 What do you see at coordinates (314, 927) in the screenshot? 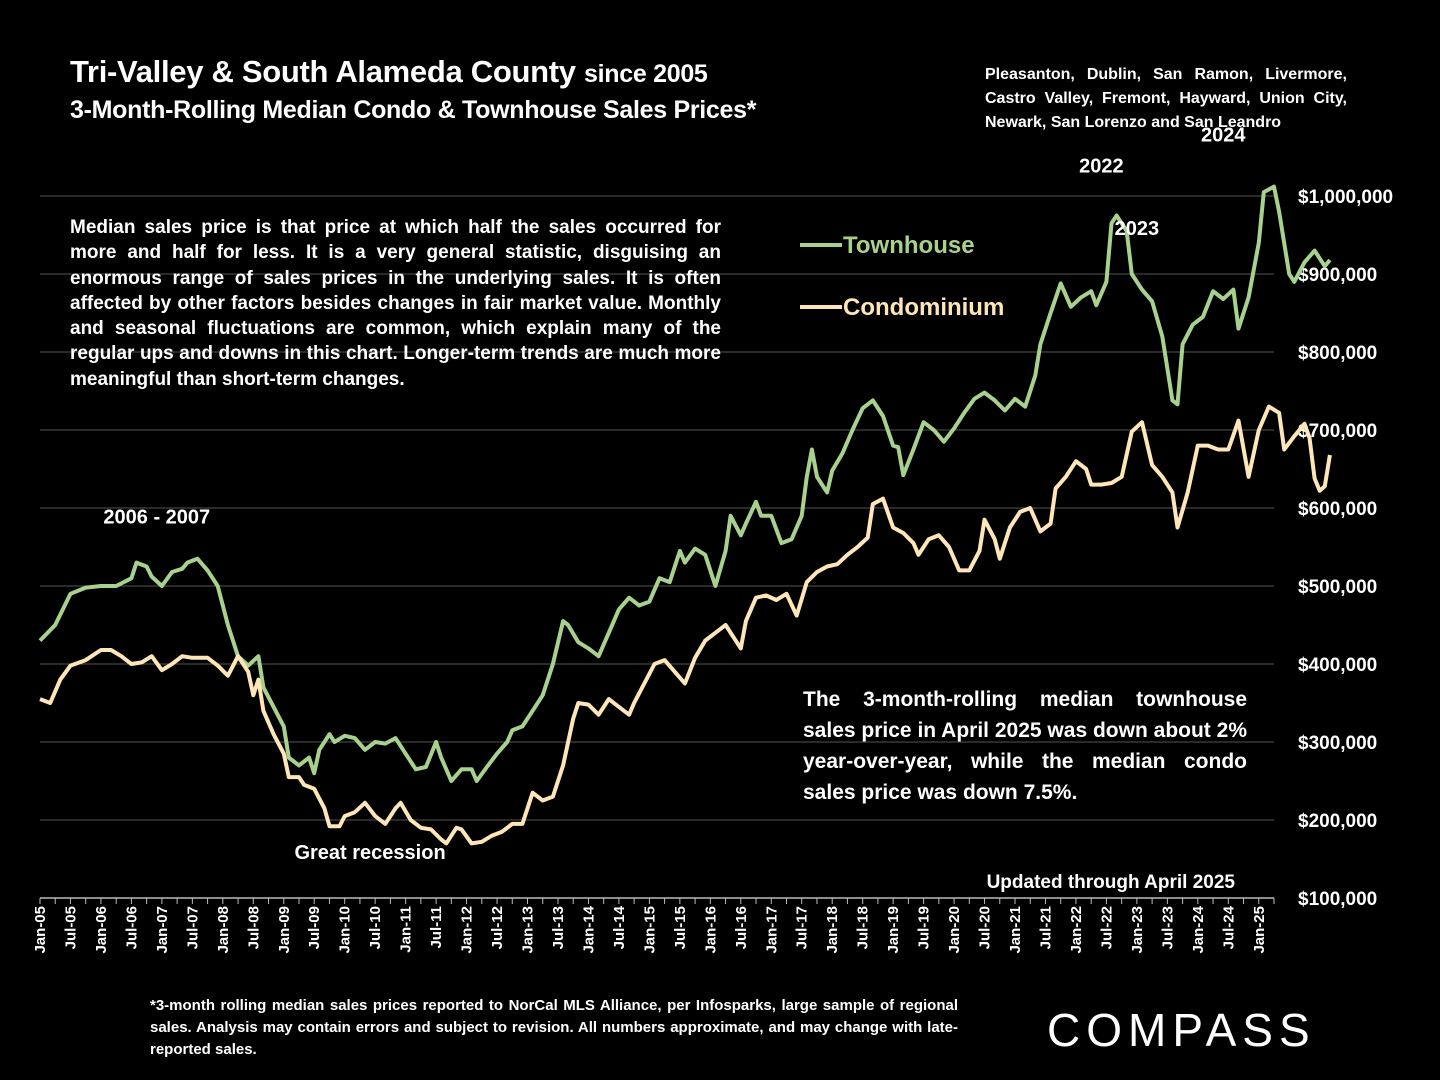
I see `x-tick-label: Jul-09` at bounding box center [314, 927].